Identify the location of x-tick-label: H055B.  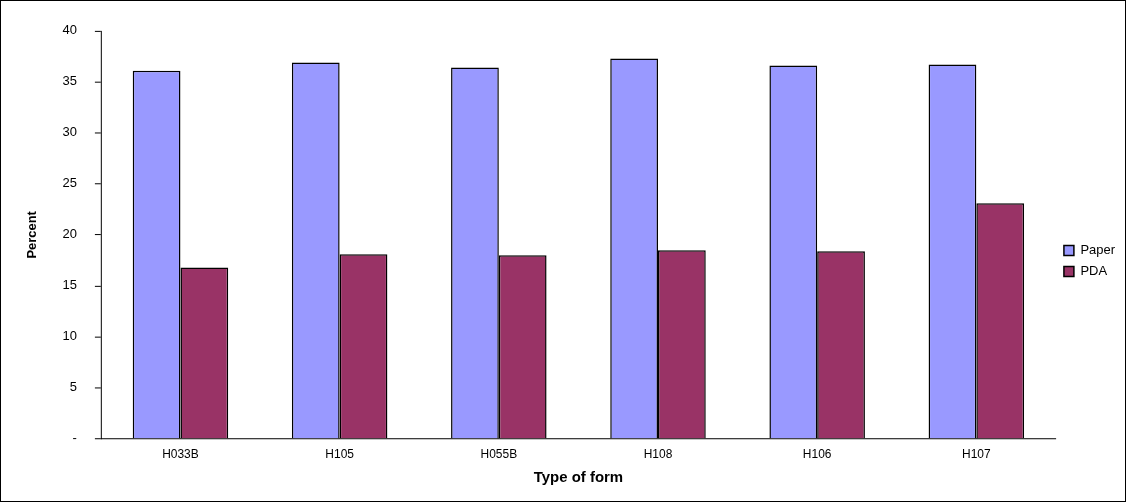
(499, 454).